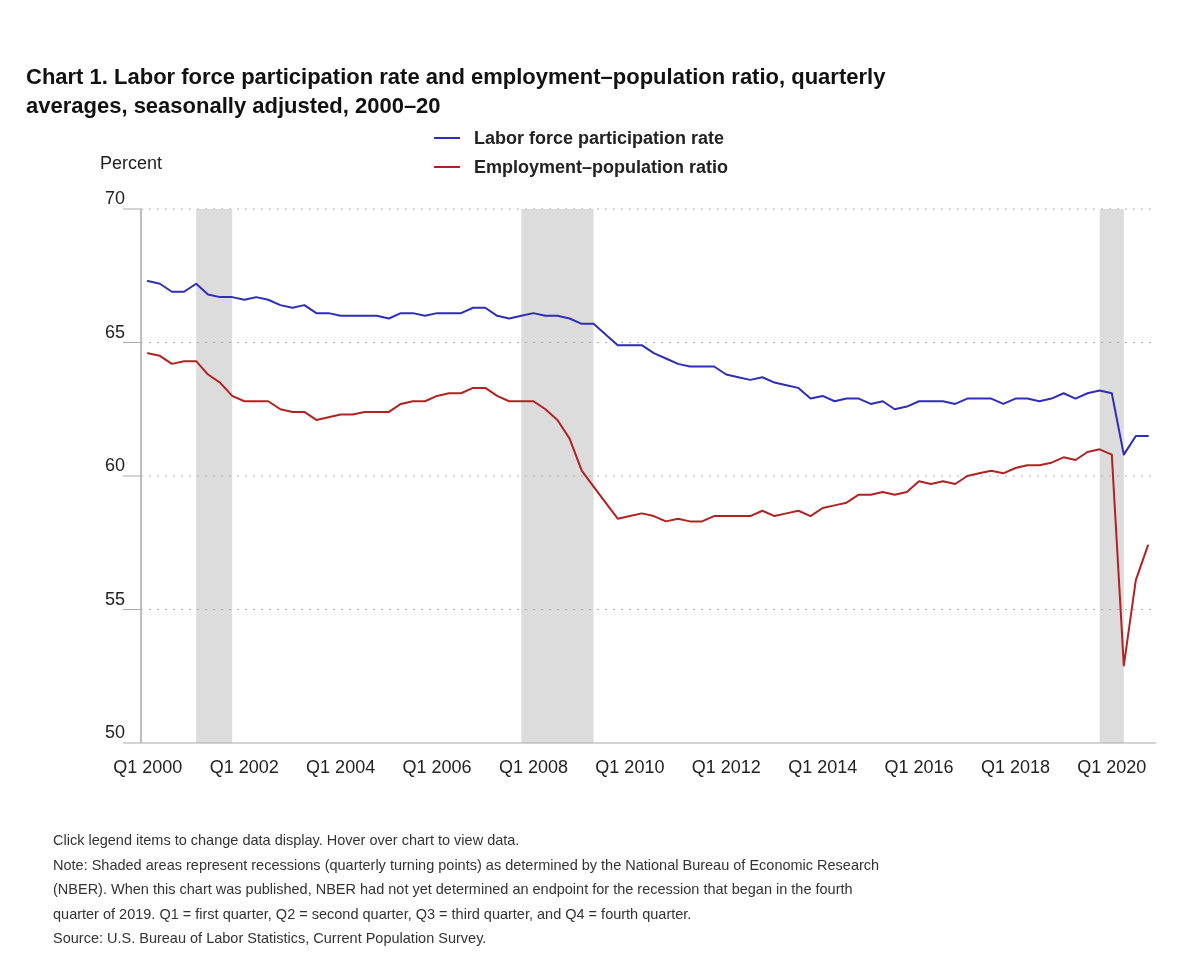 This screenshot has width=1200, height=953. Describe the element at coordinates (437, 767) in the screenshot. I see `x-tick-label: Q1 2006` at that location.